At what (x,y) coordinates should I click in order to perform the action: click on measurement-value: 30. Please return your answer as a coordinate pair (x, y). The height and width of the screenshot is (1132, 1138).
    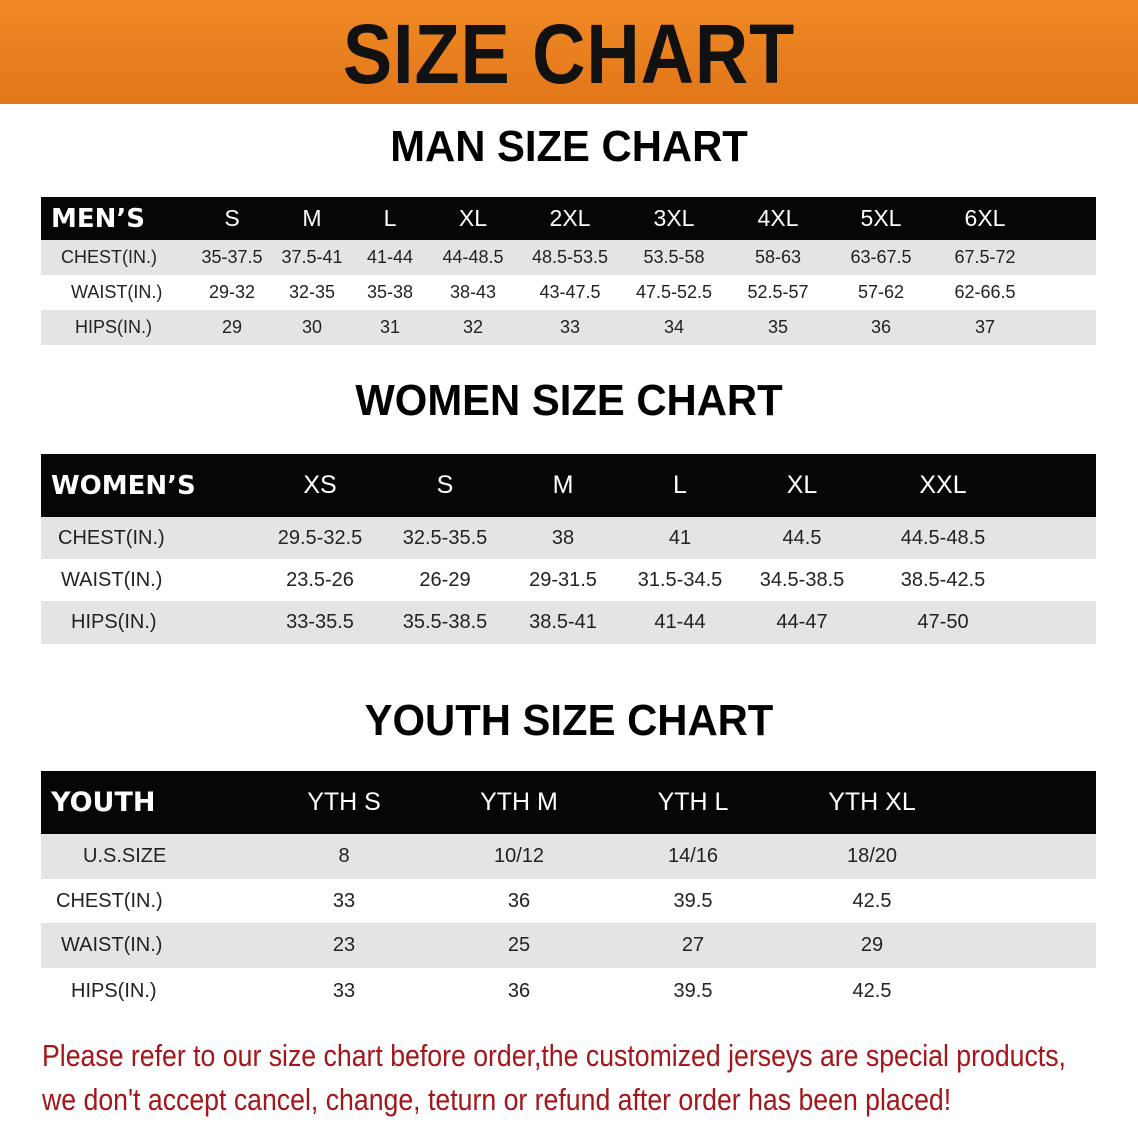
    Looking at the image, I should click on (312, 327).